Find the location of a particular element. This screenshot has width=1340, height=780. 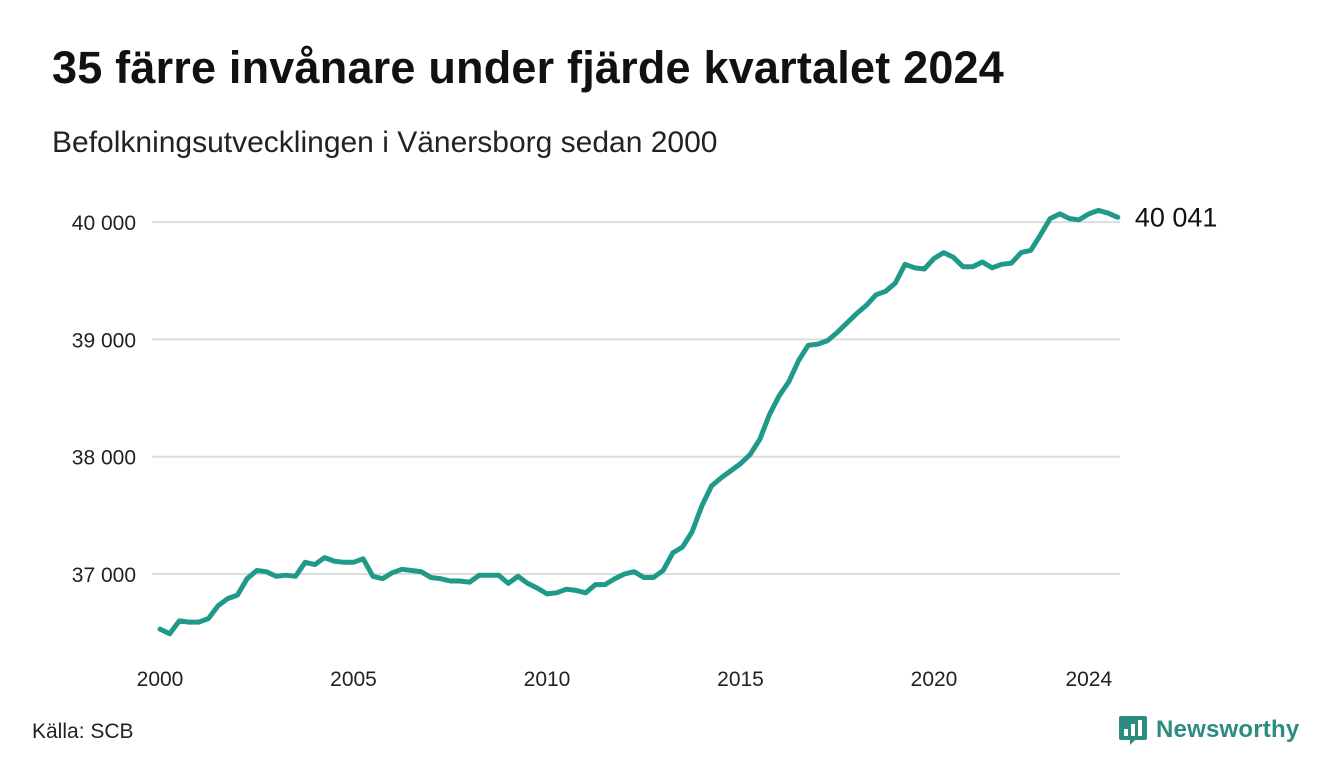

end-value-label: 40 041 is located at coordinates (1176, 217).